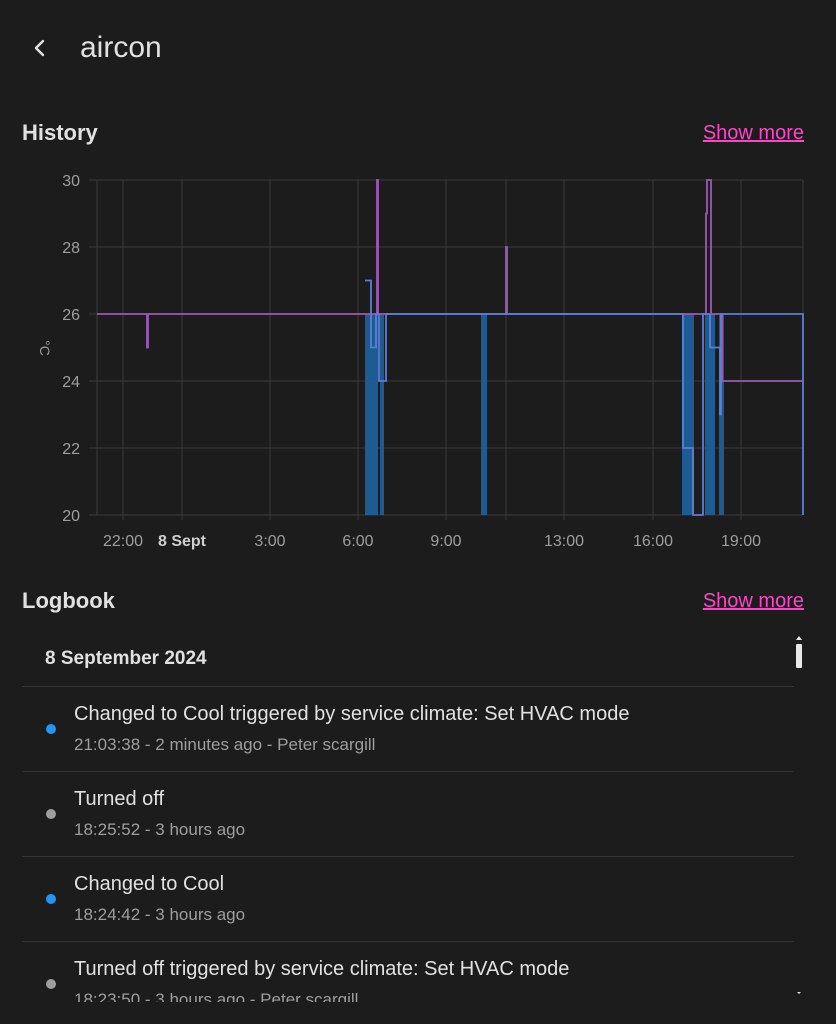  Describe the element at coordinates (799, 993) in the screenshot. I see `scroll-down-arrow-icon` at that location.